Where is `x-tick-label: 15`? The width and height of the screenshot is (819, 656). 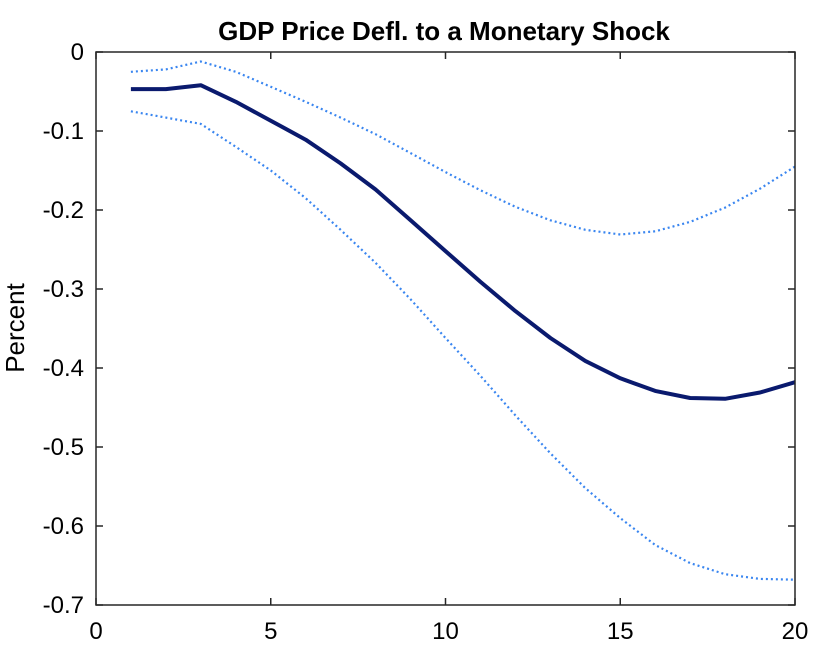
x-tick-label: 15 is located at coordinates (620, 631).